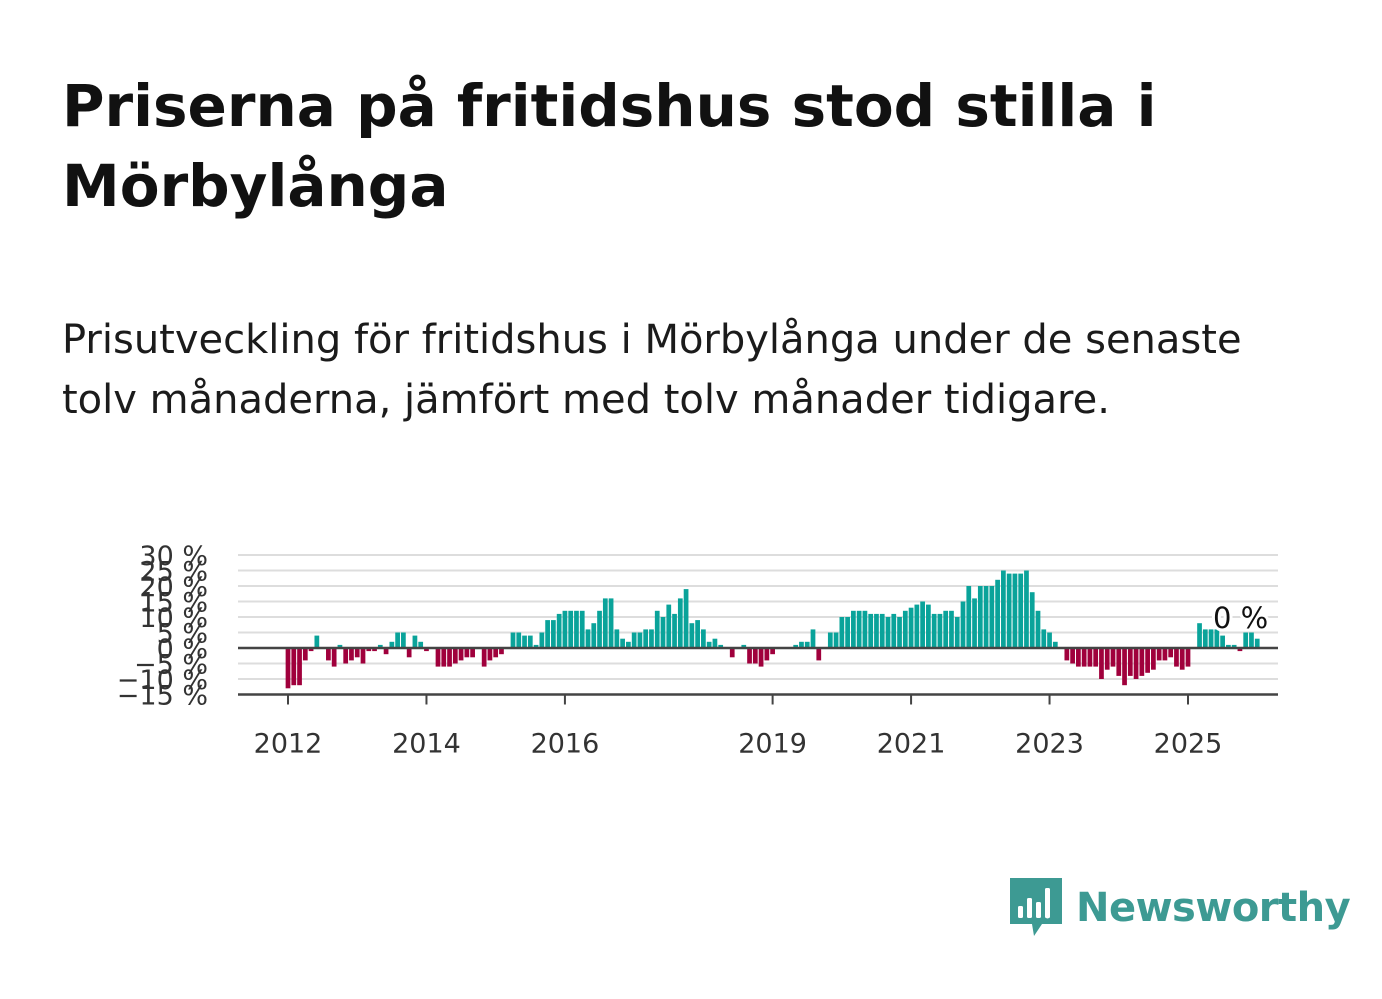 The image size is (1382, 999). I want to click on y-tick-label: 15 %, so click(173, 603).